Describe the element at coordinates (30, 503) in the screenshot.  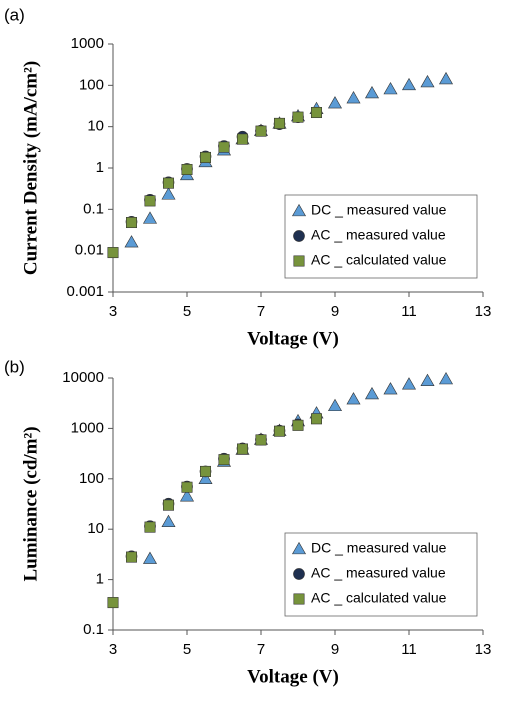
I see `y-axis-title: Luminance (cd/m²)` at that location.